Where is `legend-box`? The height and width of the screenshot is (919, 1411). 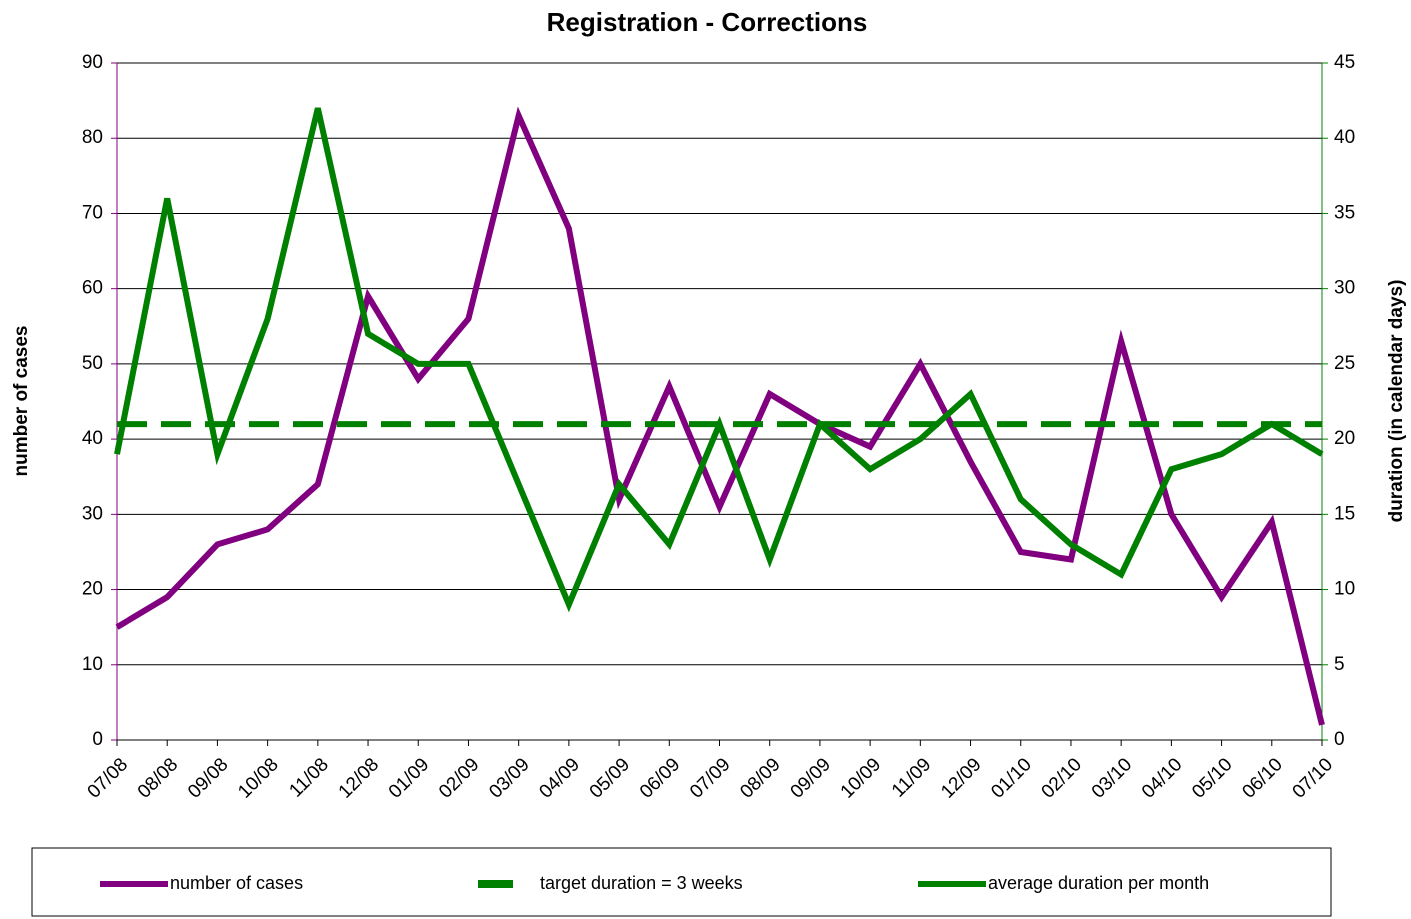 legend-box is located at coordinates (681, 882).